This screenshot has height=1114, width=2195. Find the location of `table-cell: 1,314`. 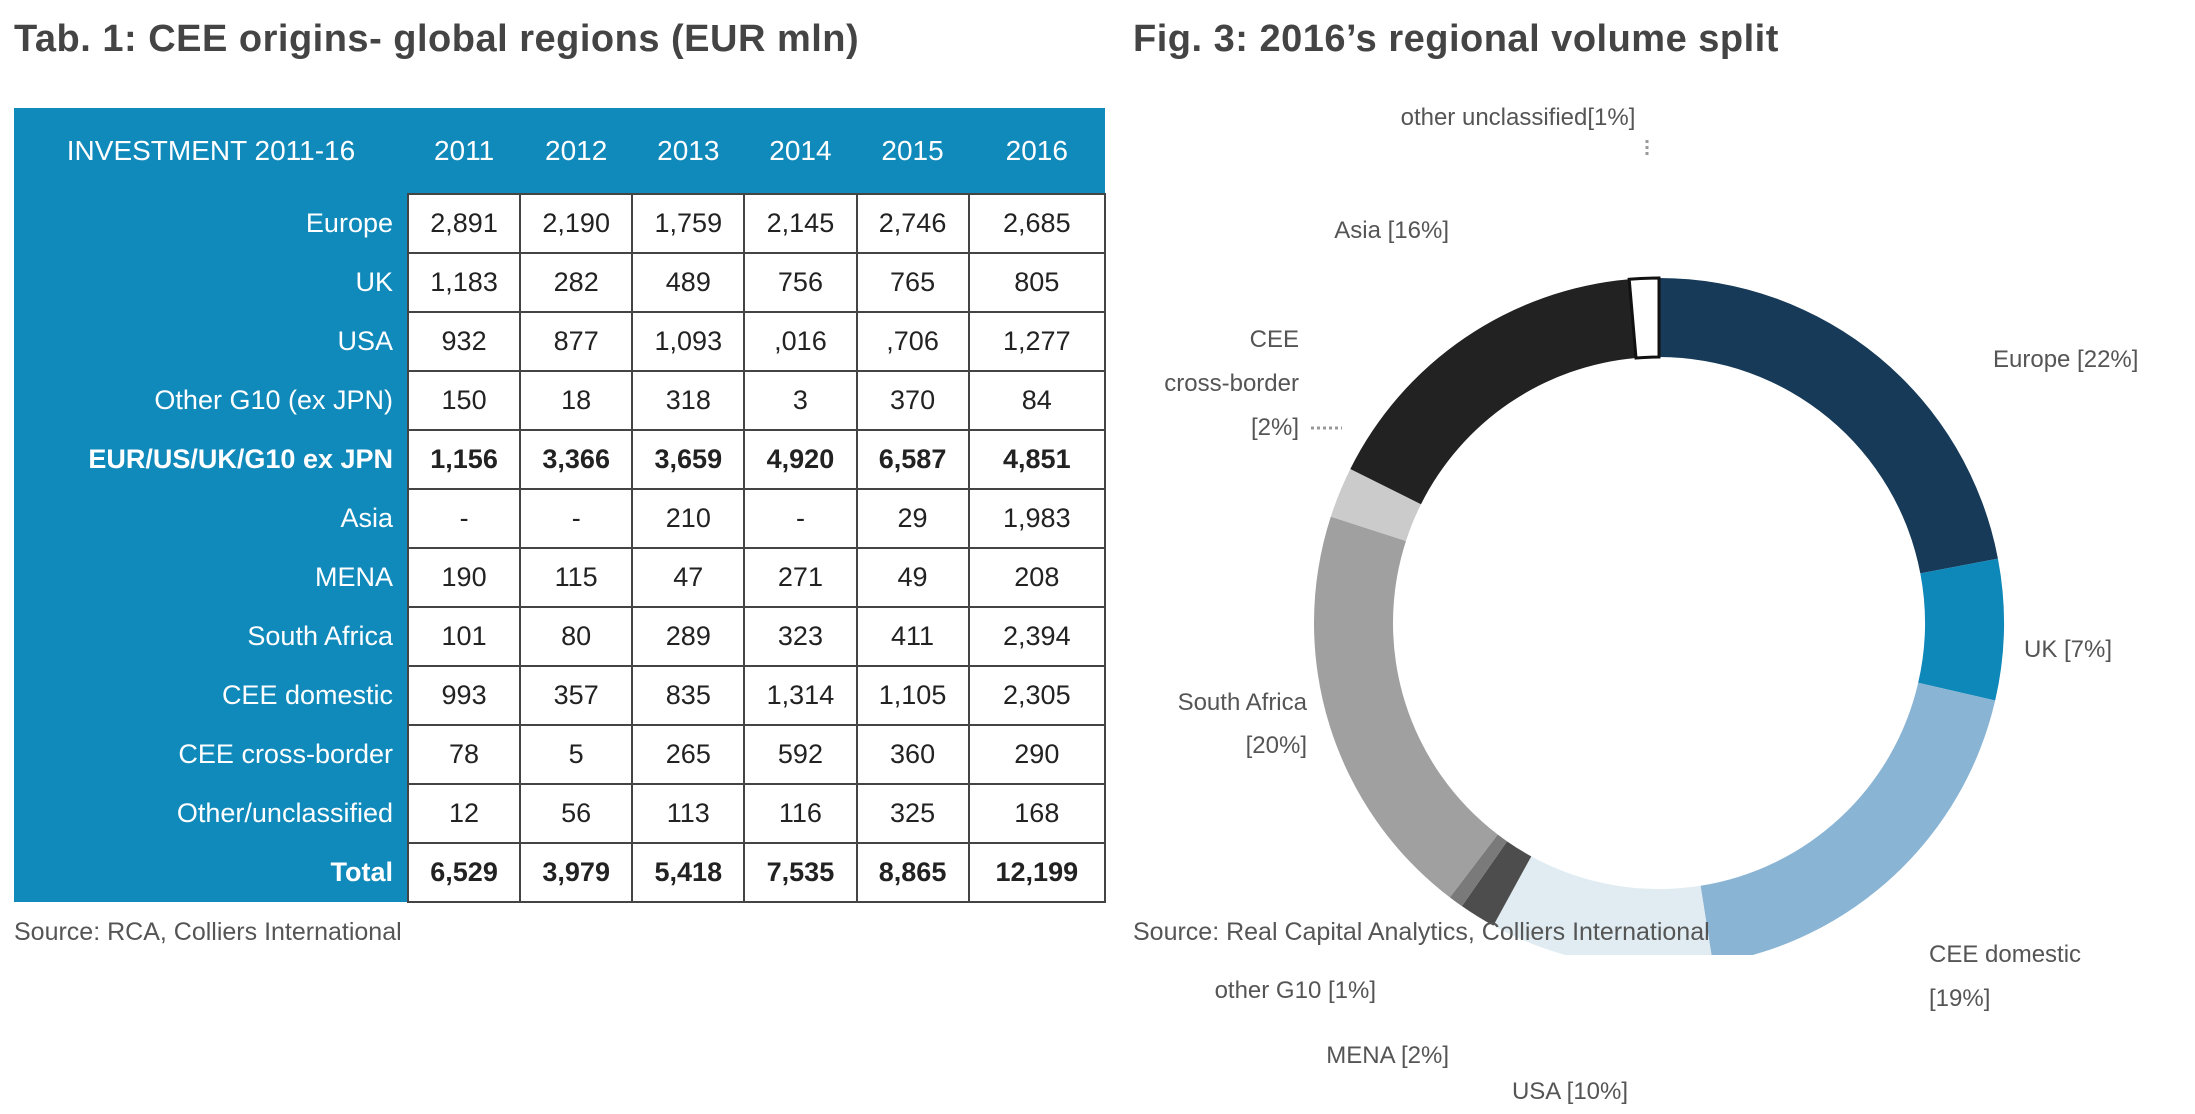

table-cell: 1,314 is located at coordinates (800, 695).